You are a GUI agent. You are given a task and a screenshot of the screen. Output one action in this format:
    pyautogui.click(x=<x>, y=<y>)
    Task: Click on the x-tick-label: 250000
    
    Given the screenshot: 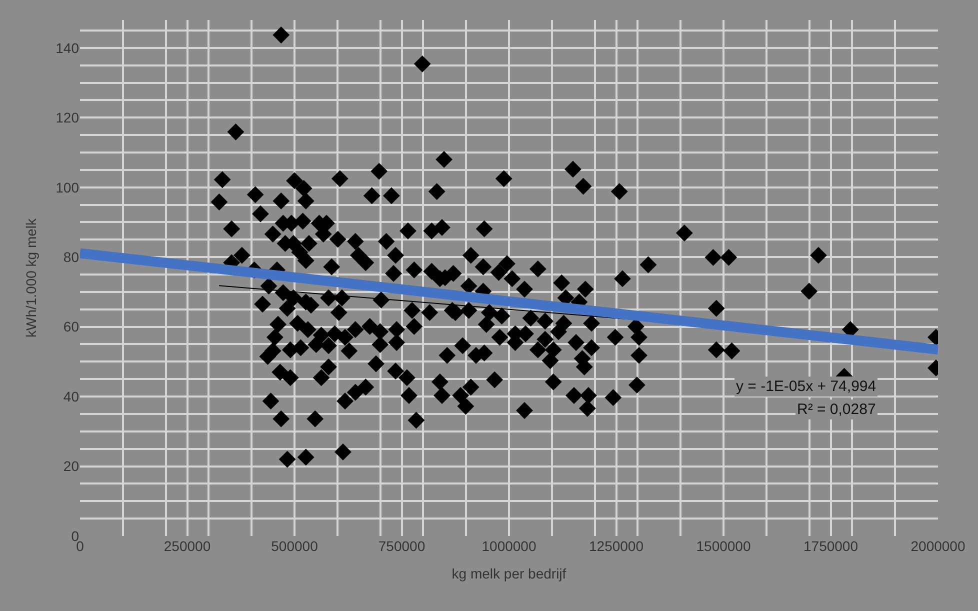 What is the action you would take?
    pyautogui.click(x=187, y=546)
    